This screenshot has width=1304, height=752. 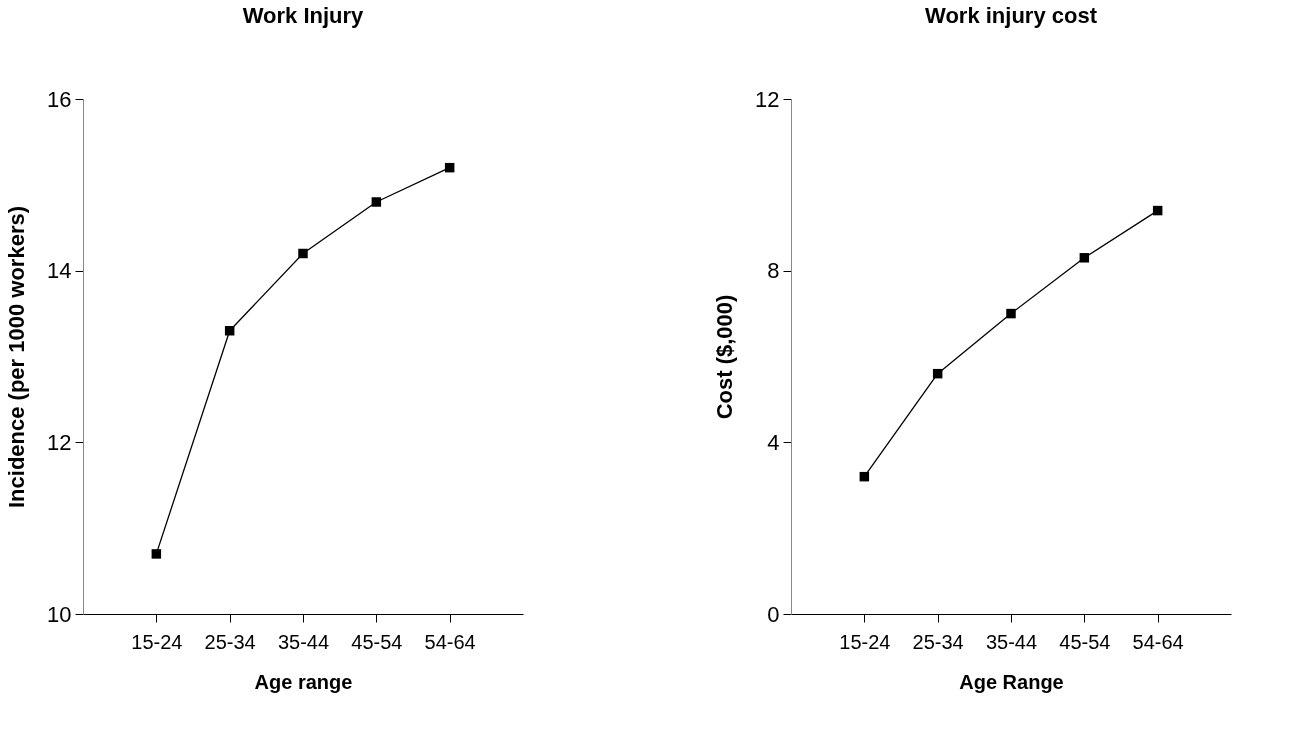 I want to click on y-tick-label: 4, so click(x=773, y=442).